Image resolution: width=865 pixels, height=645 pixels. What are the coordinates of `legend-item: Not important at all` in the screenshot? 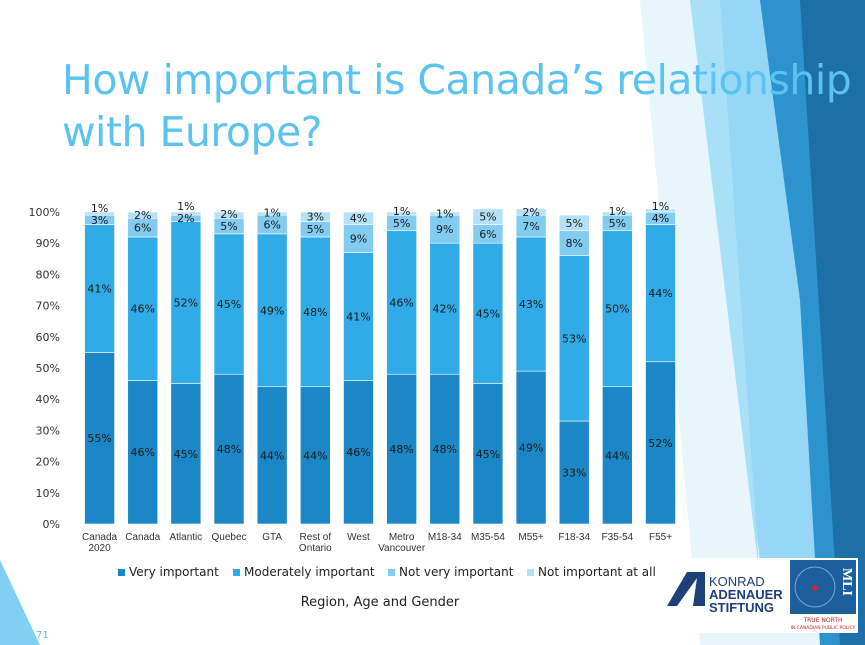 It's located at (591, 572).